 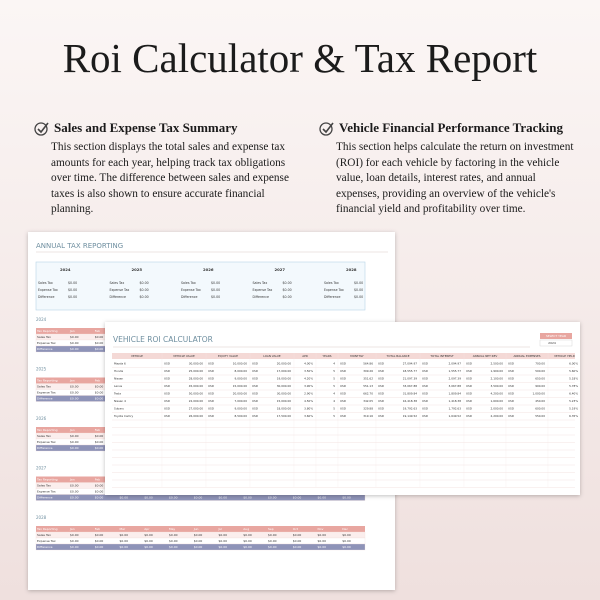 I want to click on header-cell: Feb, so click(x=97, y=430).